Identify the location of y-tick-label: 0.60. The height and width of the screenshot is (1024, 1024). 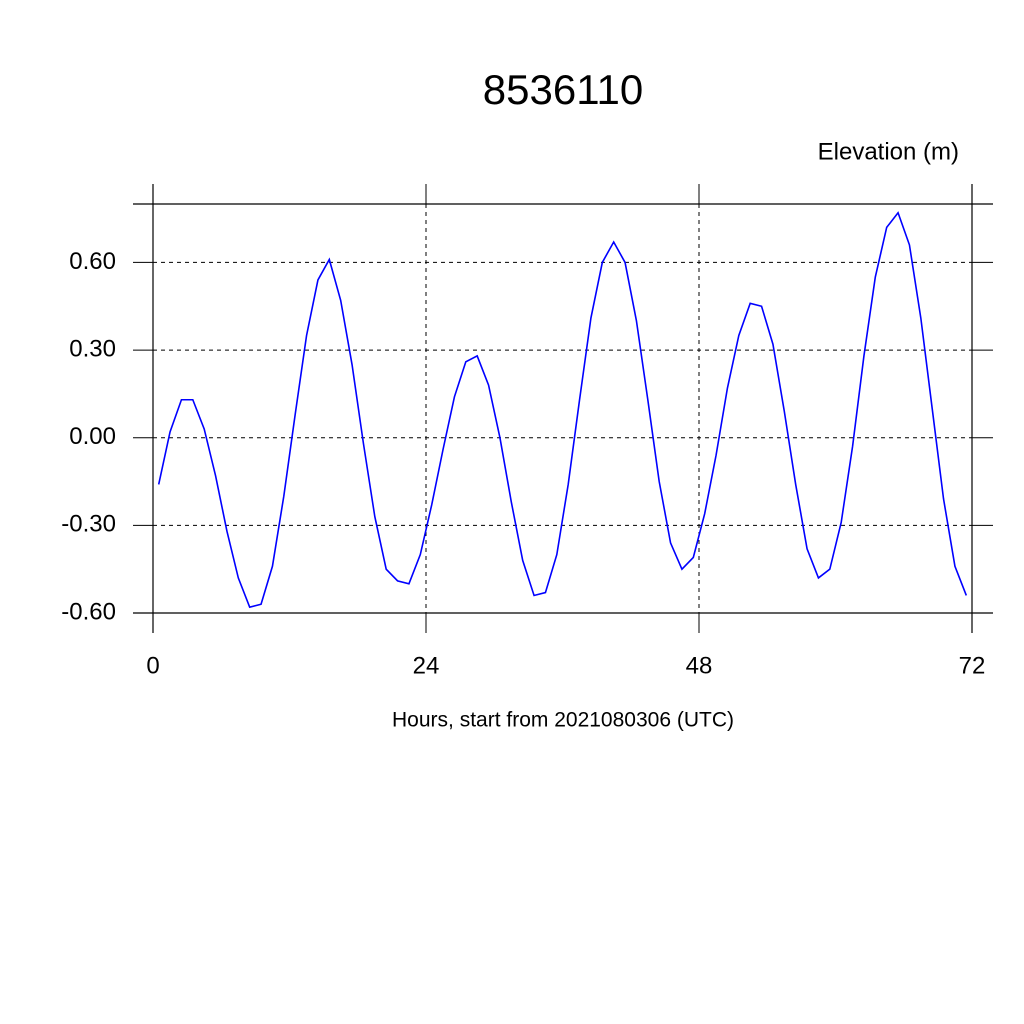
(92, 261).